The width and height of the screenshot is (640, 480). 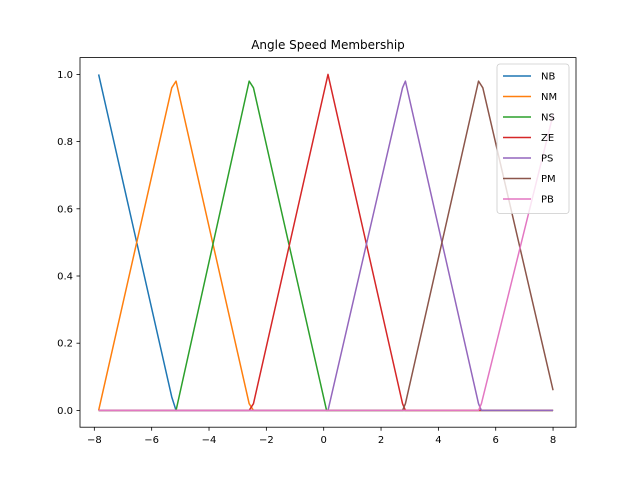 What do you see at coordinates (547, 159) in the screenshot?
I see `legend-label-ps: PS` at bounding box center [547, 159].